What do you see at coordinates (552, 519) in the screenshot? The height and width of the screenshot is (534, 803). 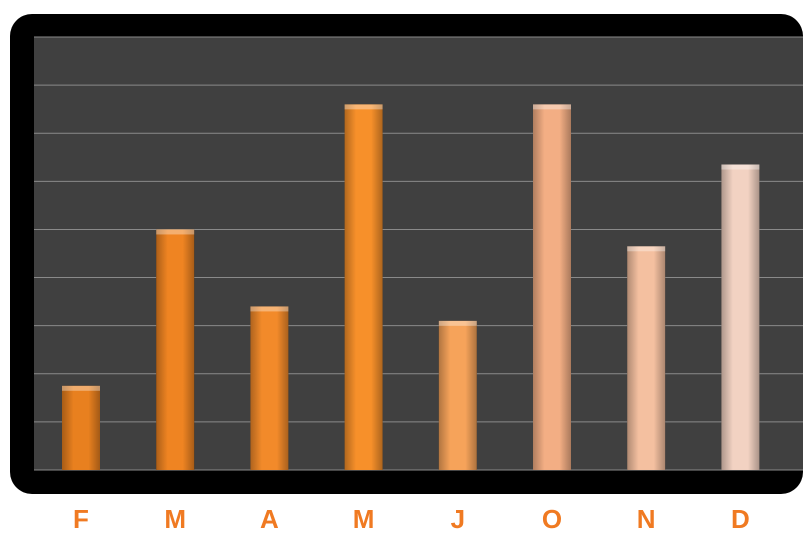 I see `x-tick-label: O` at bounding box center [552, 519].